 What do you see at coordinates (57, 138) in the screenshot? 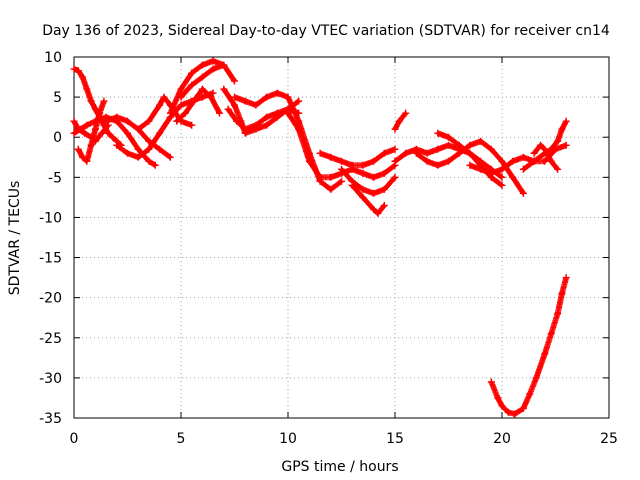
I see `y-tick-label: 0` at bounding box center [57, 138].